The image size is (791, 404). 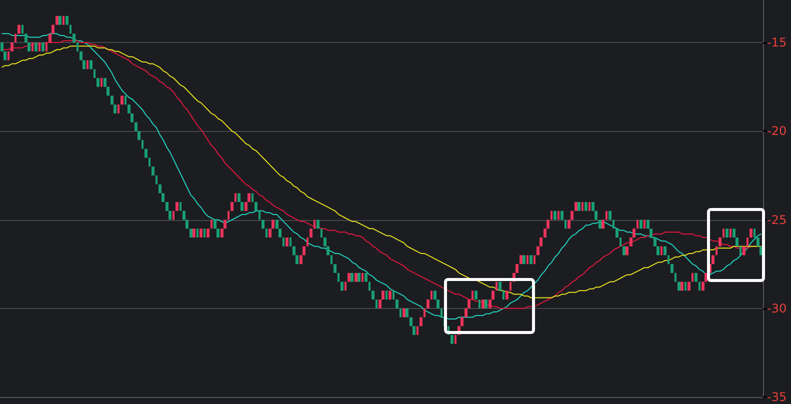 I want to click on y-tick-label: -35, so click(x=777, y=397).